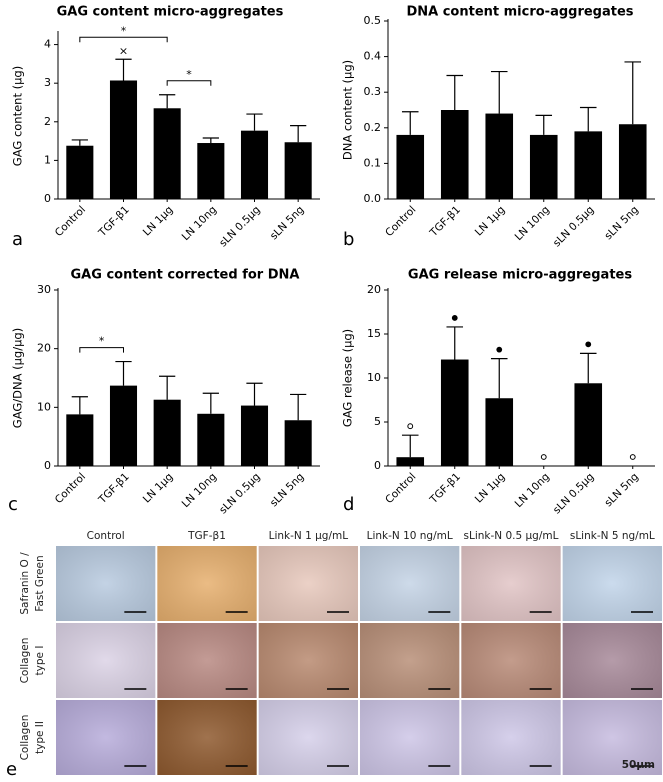 This screenshot has width=663, height=782. Describe the element at coordinates (47, 159) in the screenshot. I see `y-tick-label: 1` at that location.